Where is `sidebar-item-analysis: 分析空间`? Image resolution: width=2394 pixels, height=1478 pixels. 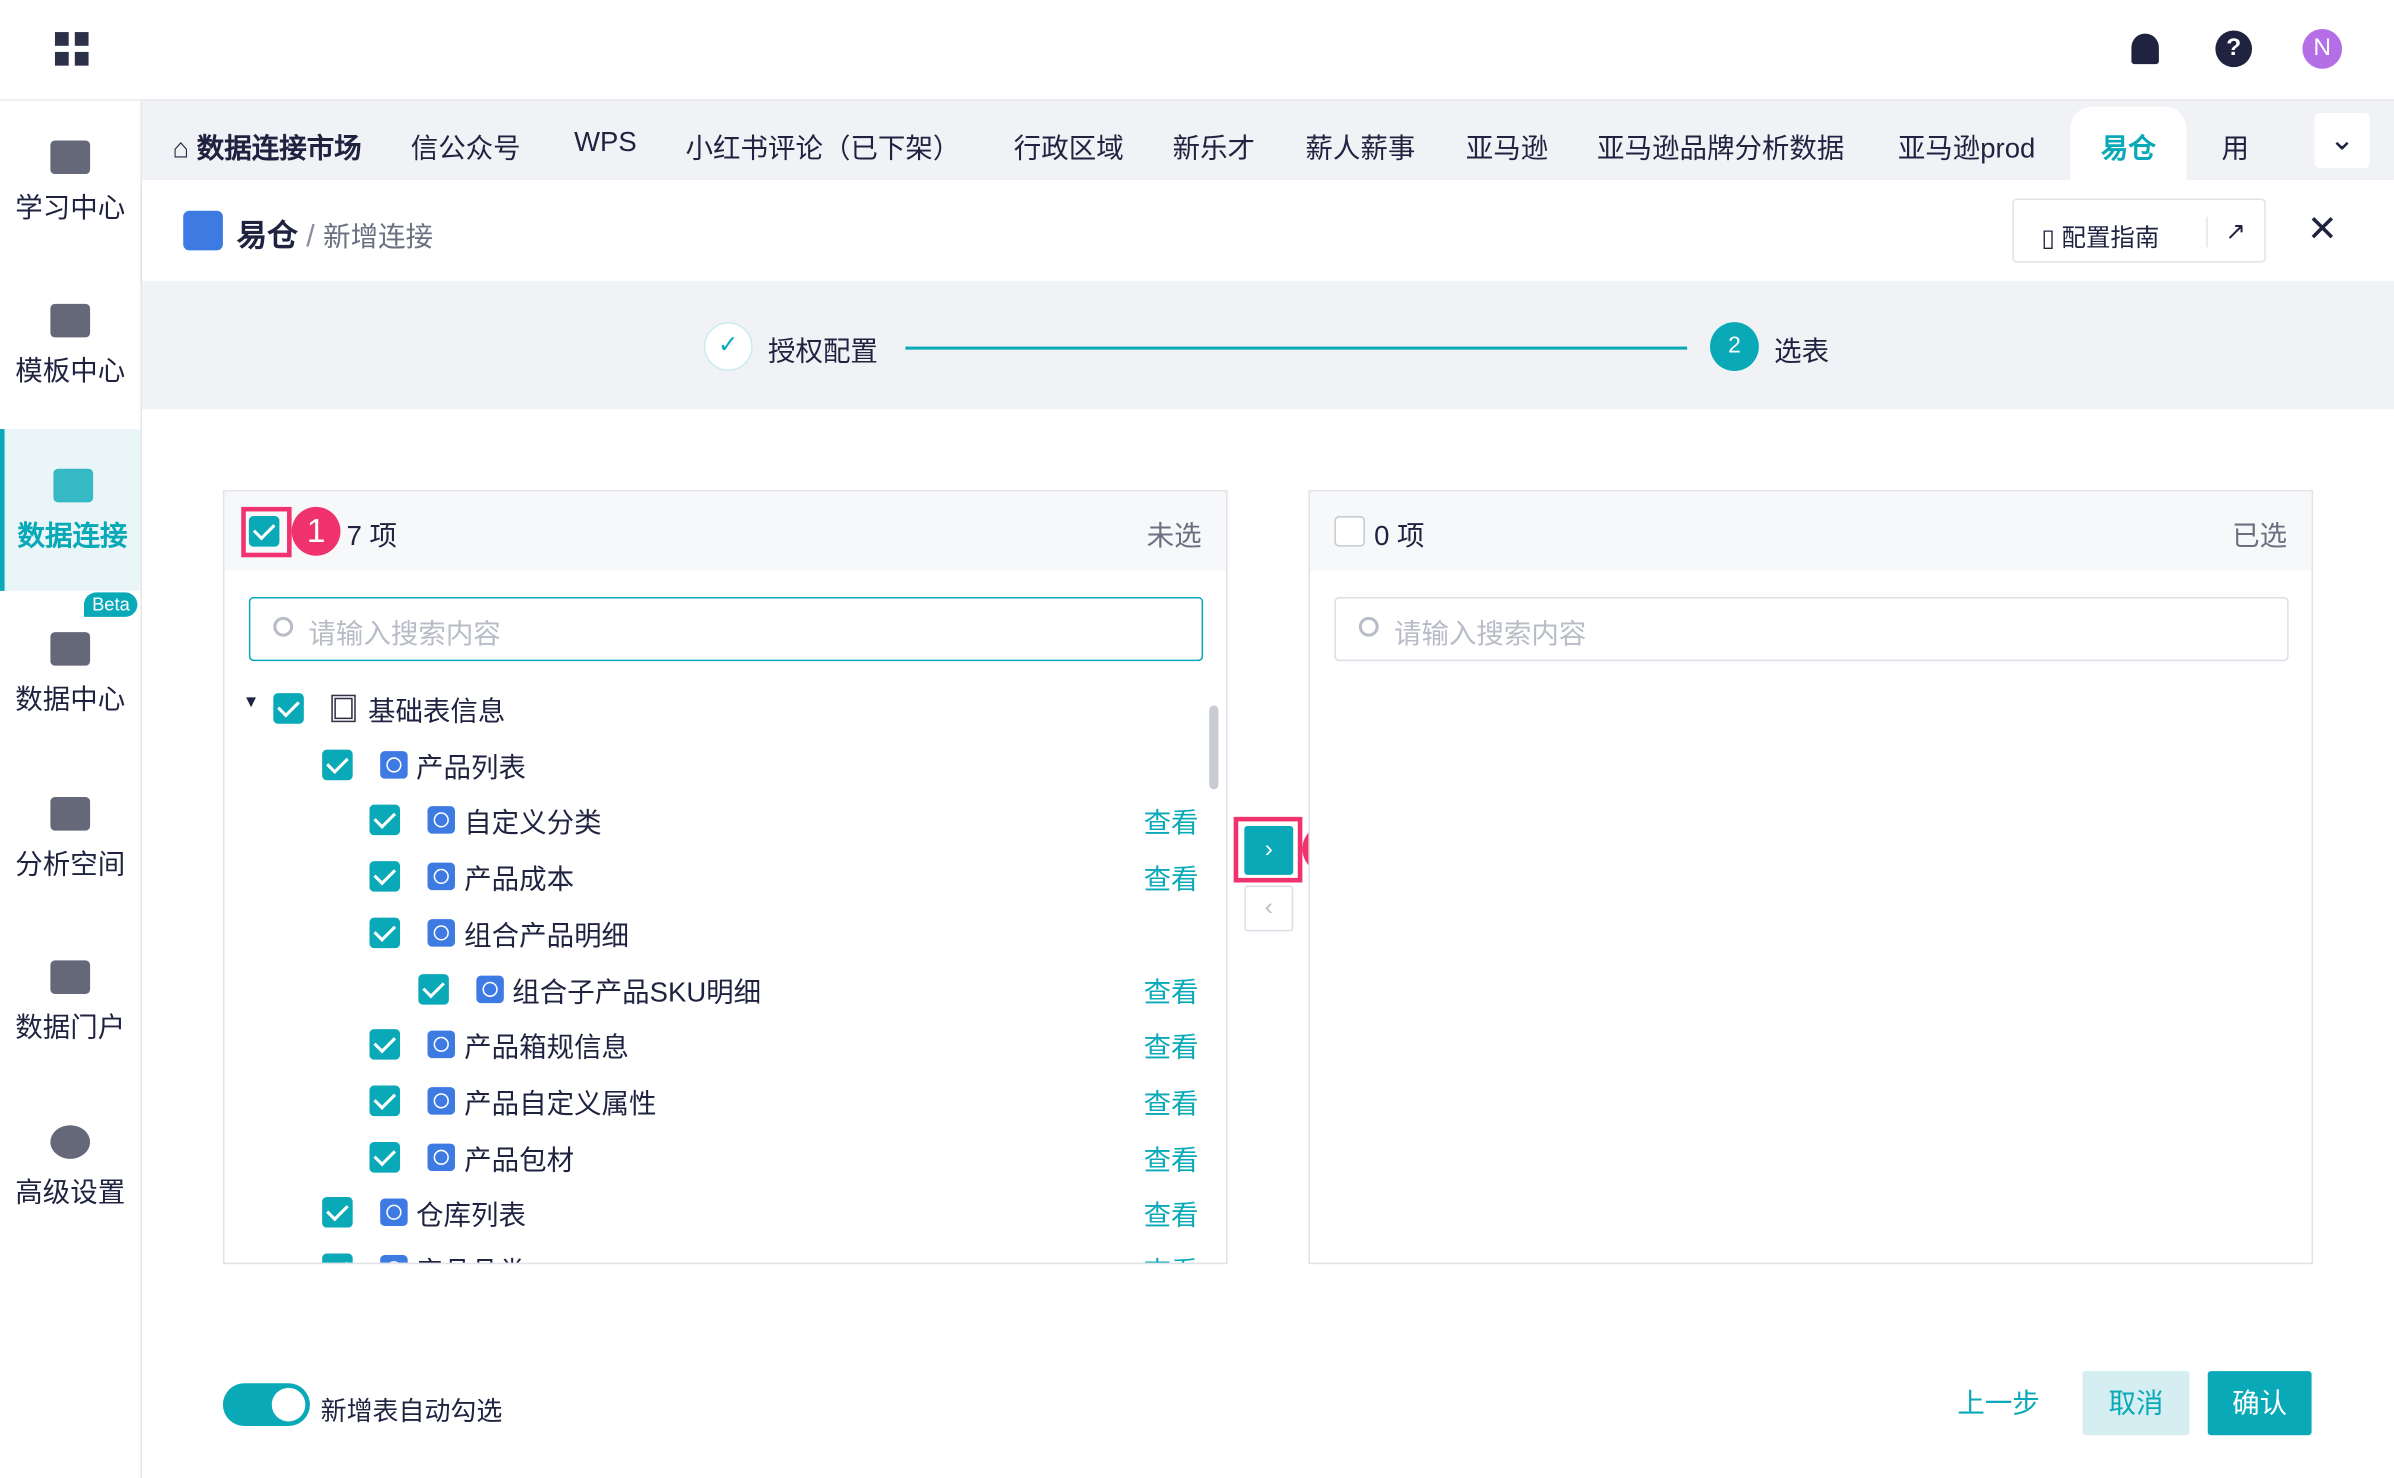
sidebar-item-analysis: 分析空间 is located at coordinates (70, 833).